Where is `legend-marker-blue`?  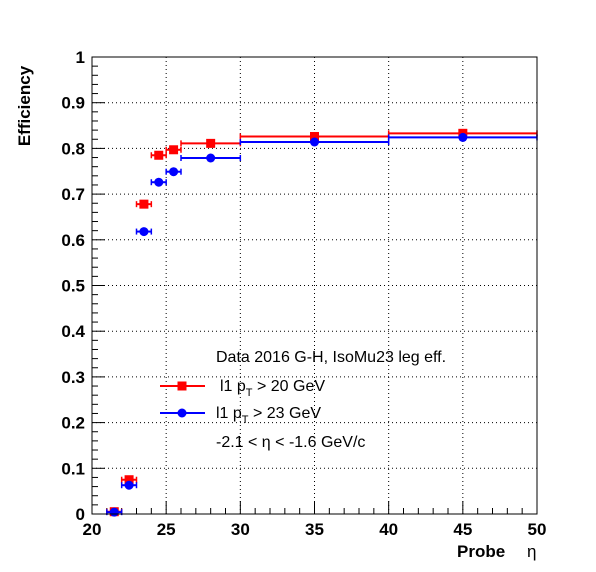 legend-marker-blue is located at coordinates (182, 413).